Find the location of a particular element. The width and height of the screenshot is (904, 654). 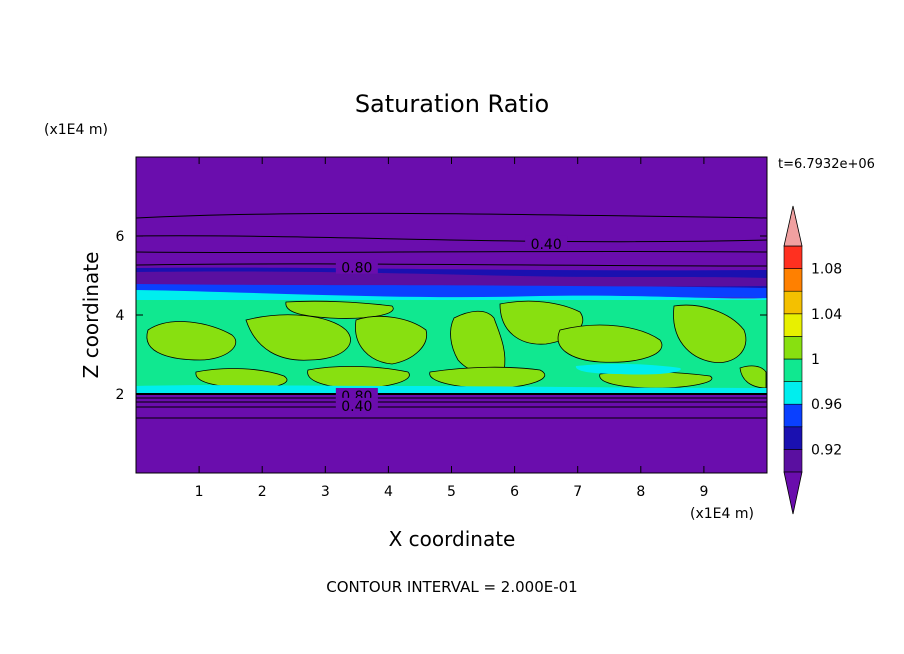

supersaturated-patches is located at coordinates (456, 344).